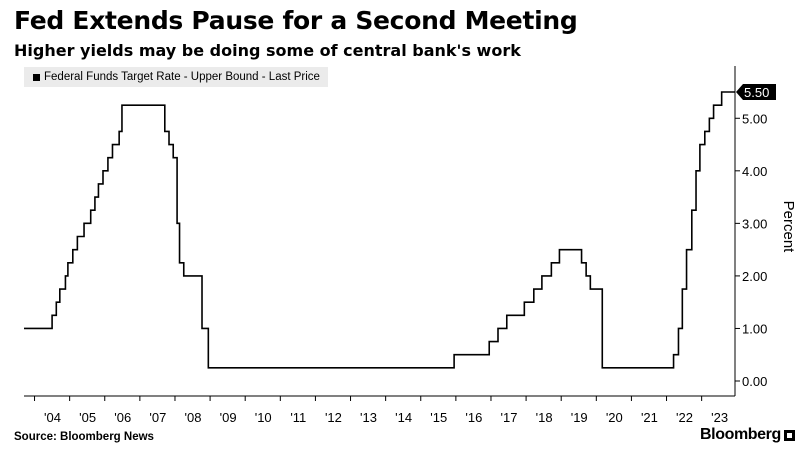 This screenshot has height=466, width=811. I want to click on y-axis: 0.00 1.00 2.00 3.00 4.00 5.00, so click(751, 250).